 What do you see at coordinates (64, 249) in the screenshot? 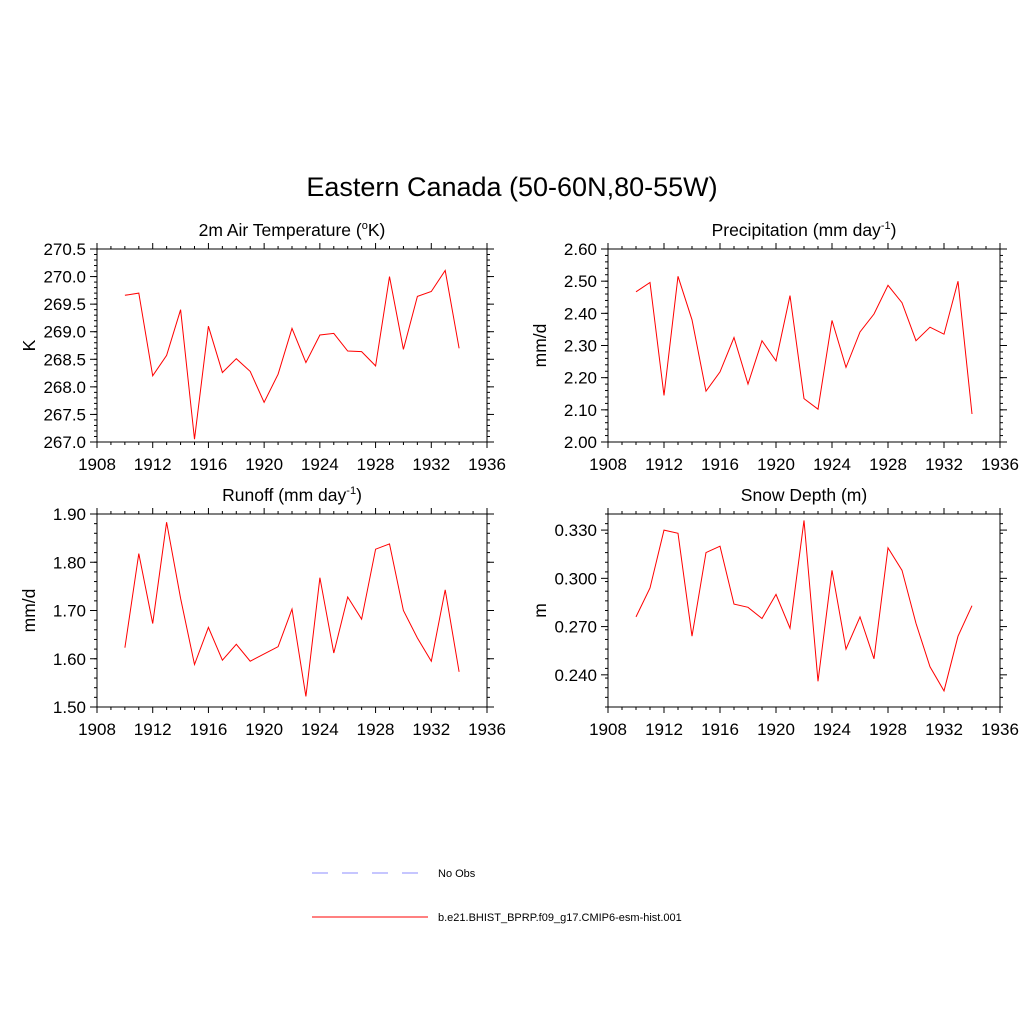
I see `air-temperature-ytick-label: 270.5` at bounding box center [64, 249].